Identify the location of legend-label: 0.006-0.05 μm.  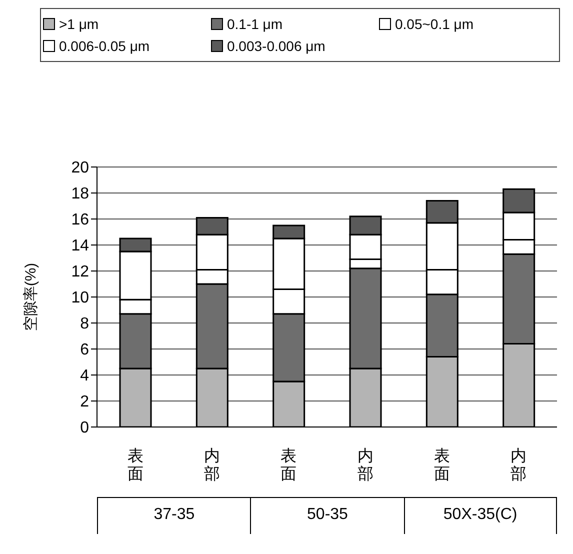
(104, 46).